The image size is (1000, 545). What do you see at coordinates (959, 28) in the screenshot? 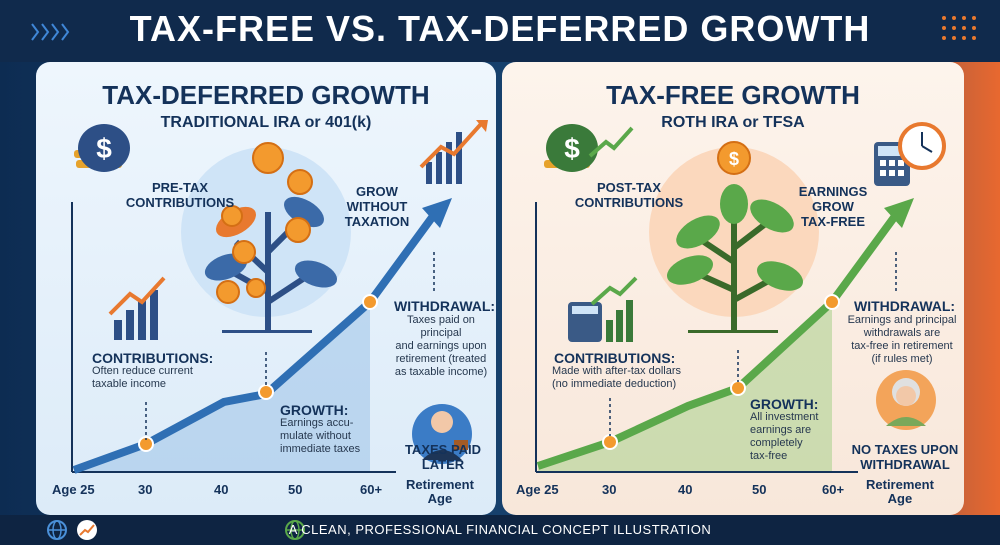
I see `dot-grid-decoration` at bounding box center [959, 28].